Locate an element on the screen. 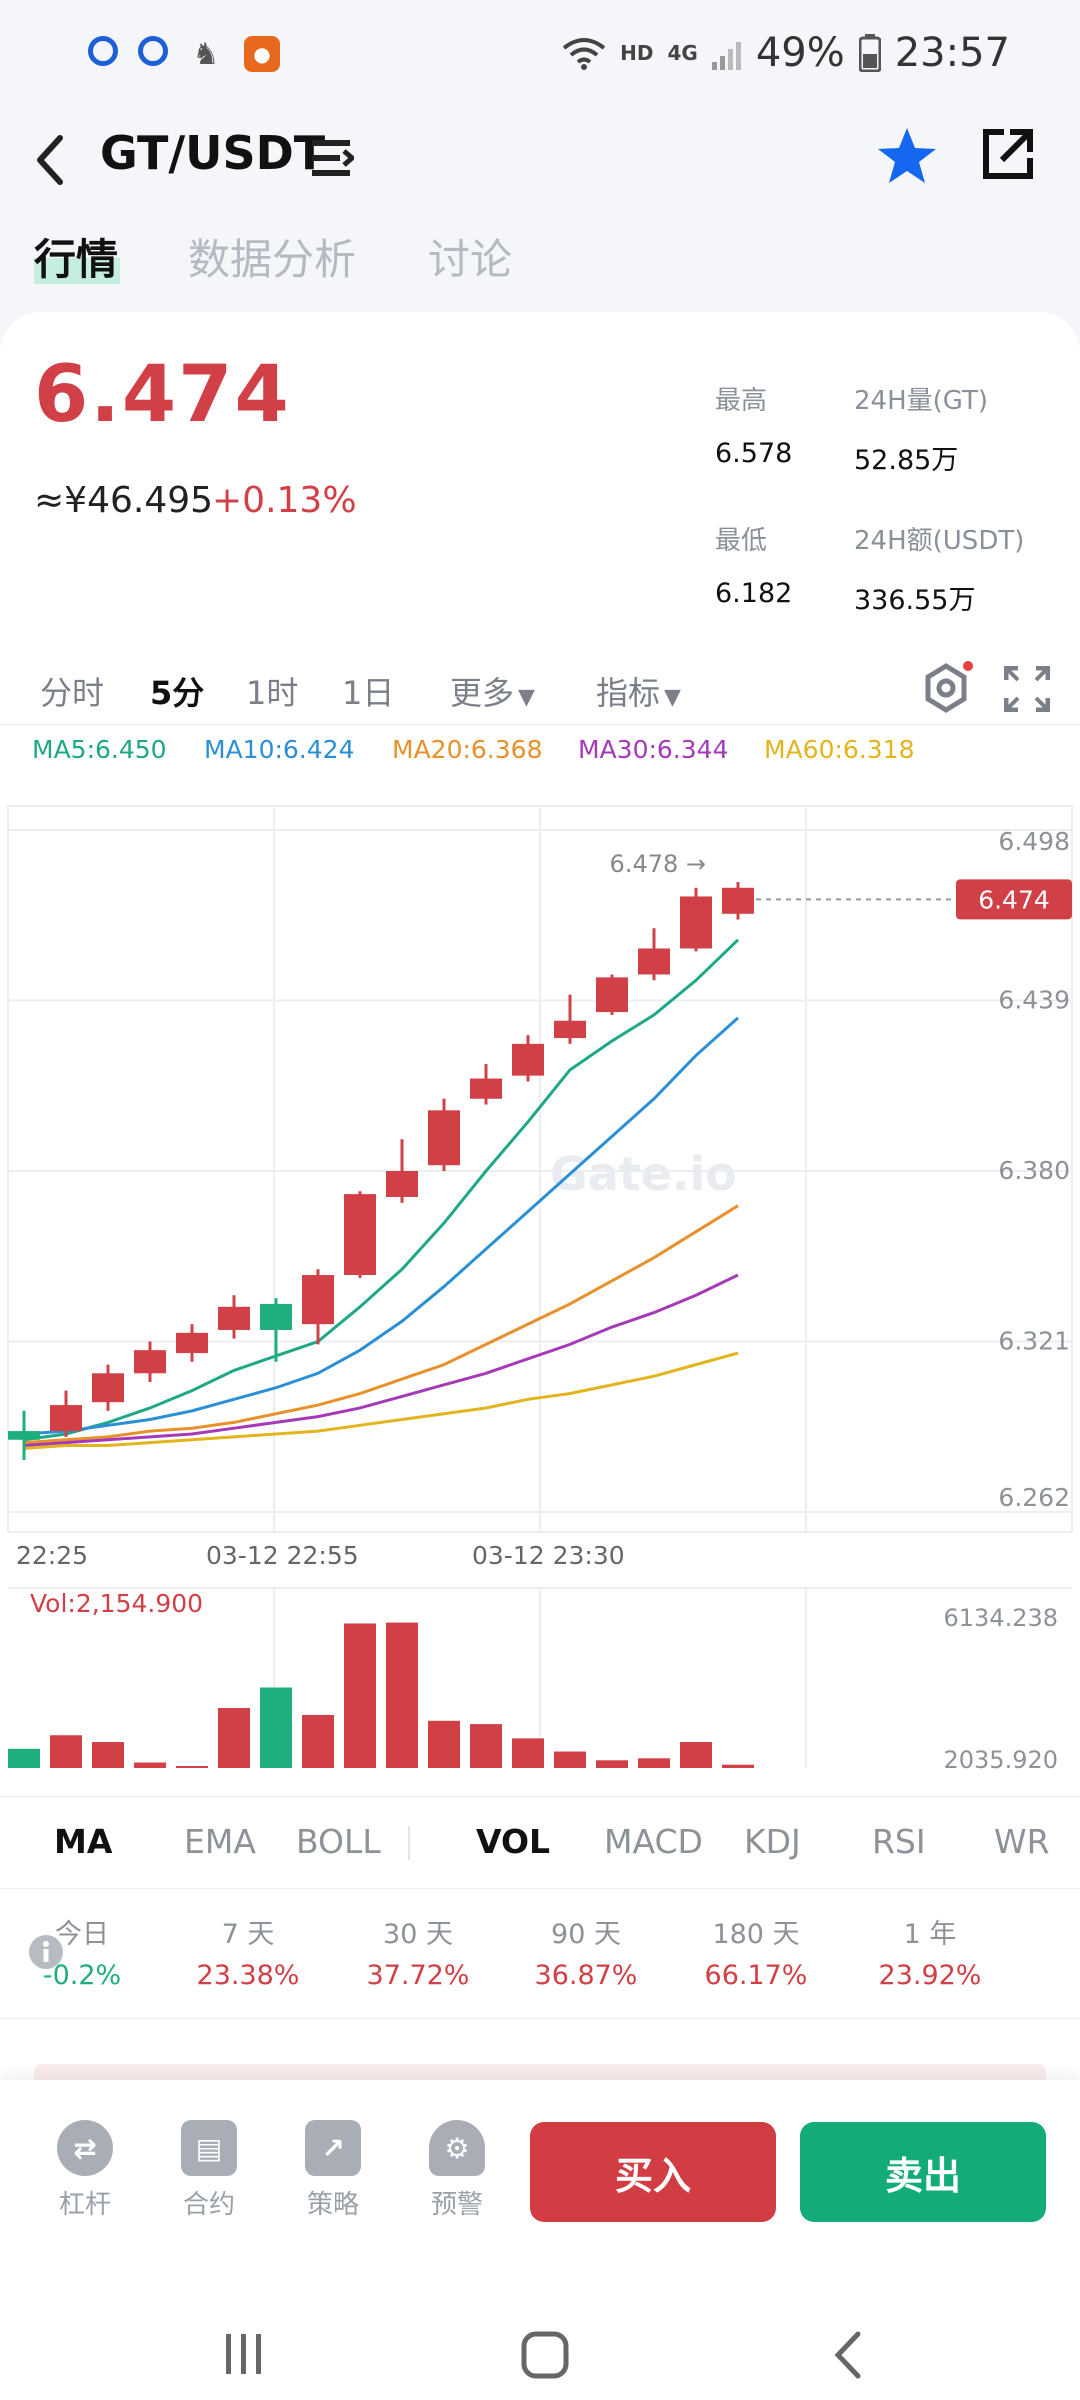 This screenshot has height=2400, width=1080. home-icon is located at coordinates (545, 2355).